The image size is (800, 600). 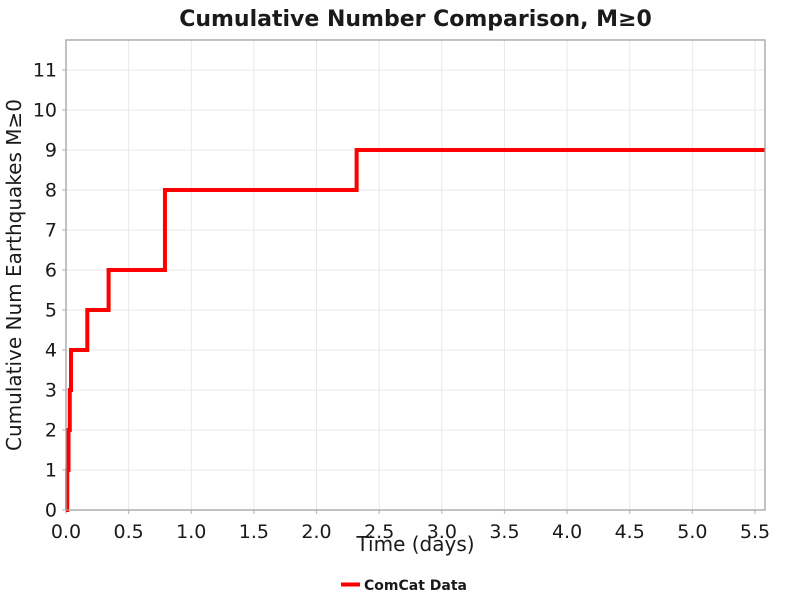 What do you see at coordinates (504, 532) in the screenshot?
I see `x-tick-label: 3.5` at bounding box center [504, 532].